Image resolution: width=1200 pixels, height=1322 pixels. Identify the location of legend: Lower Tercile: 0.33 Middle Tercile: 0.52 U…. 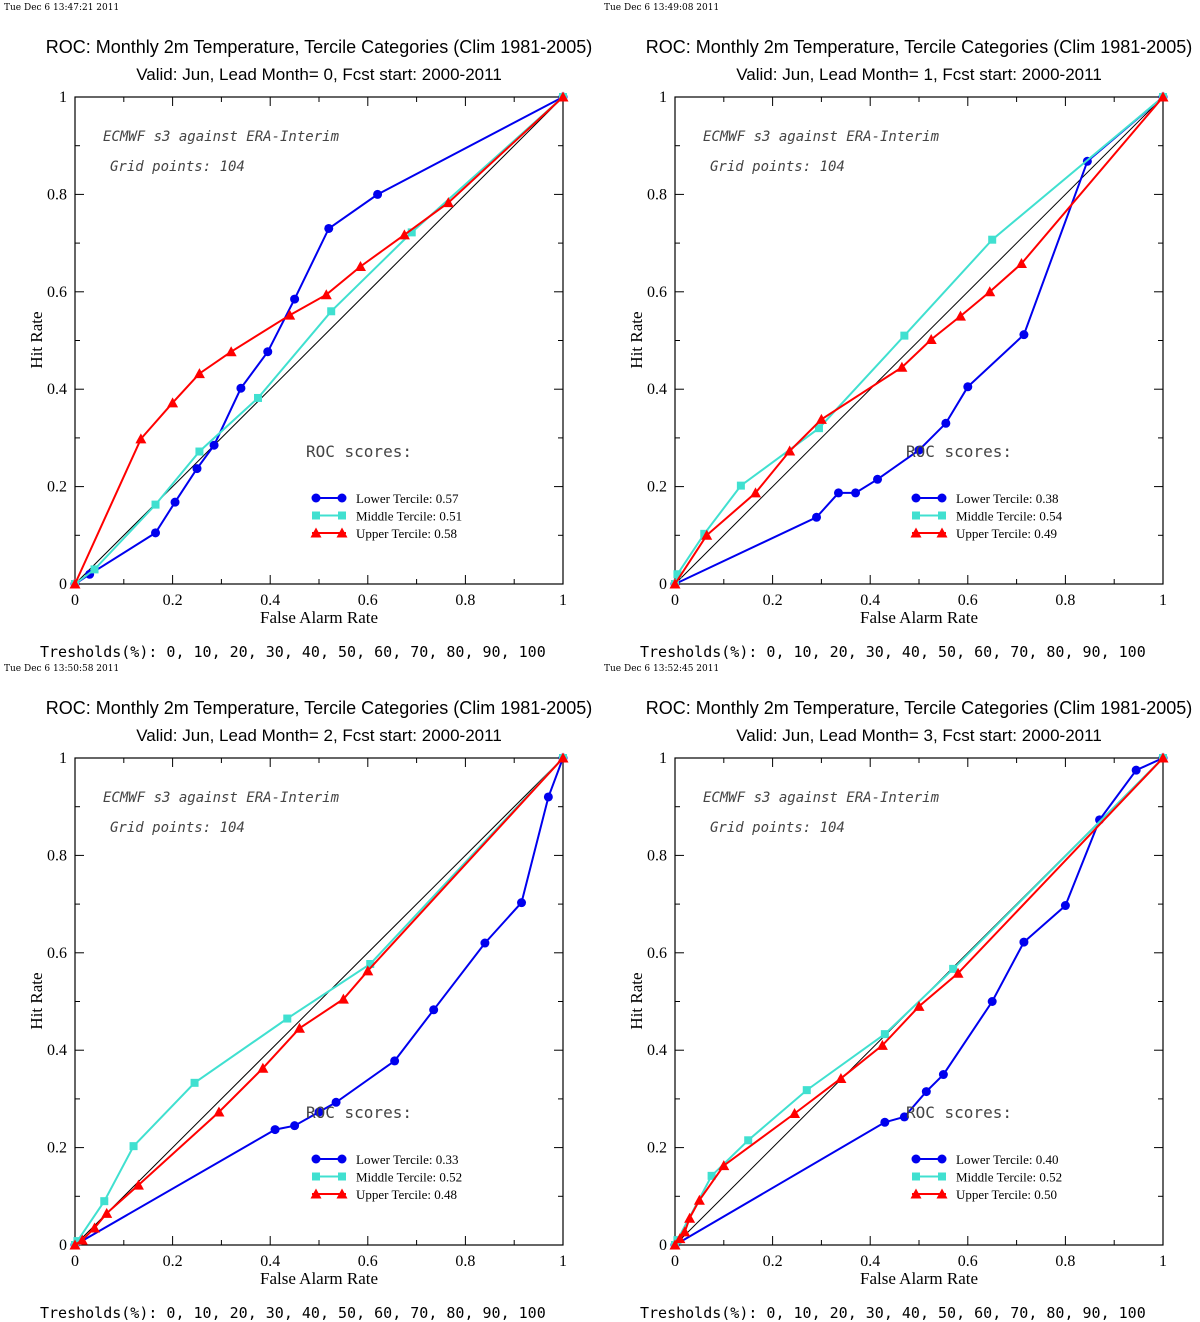
(386, 1177).